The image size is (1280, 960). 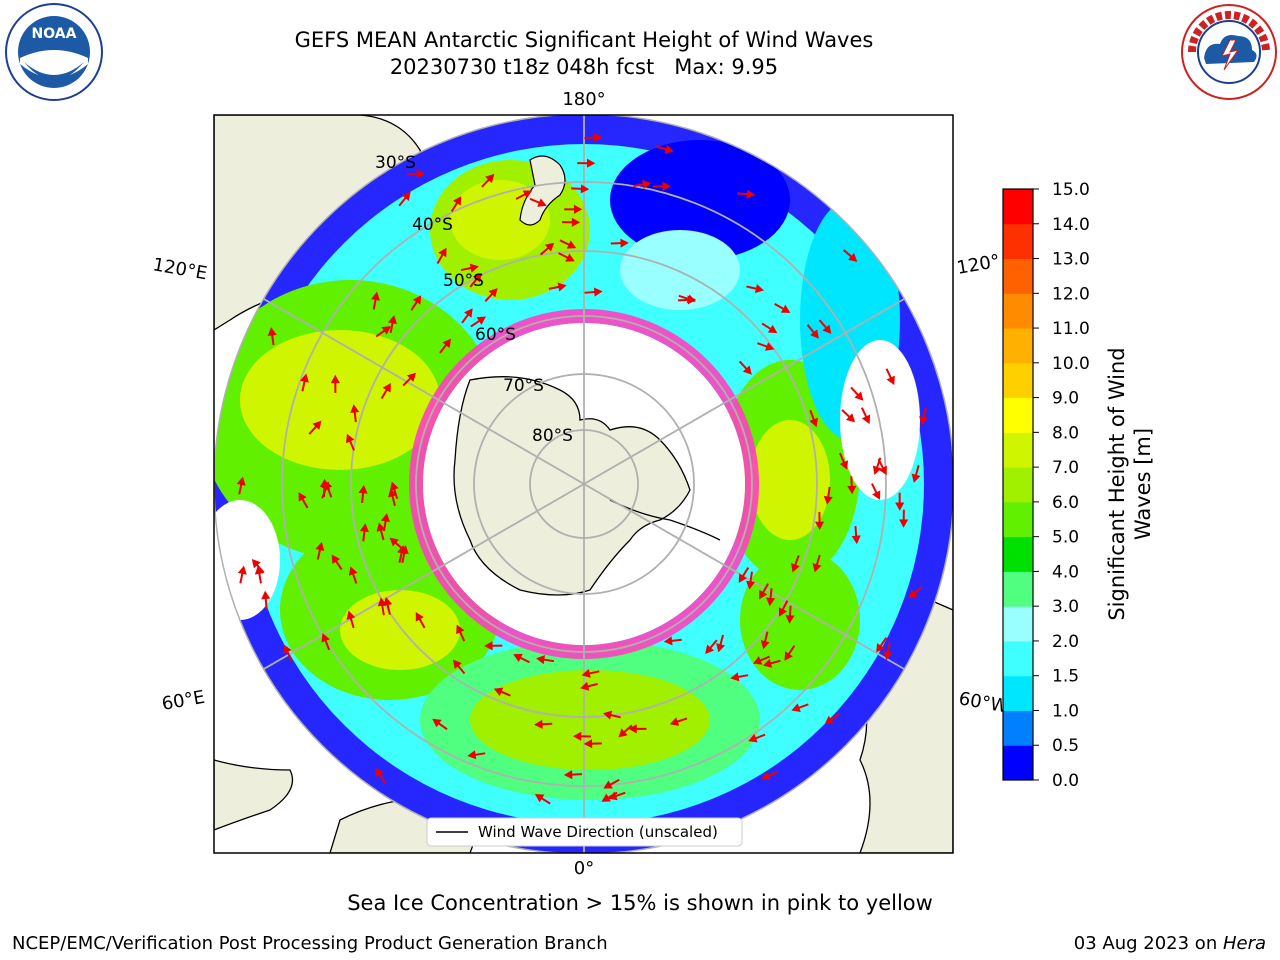 What do you see at coordinates (432, 225) in the screenshot?
I see `lat-label-40s: 40°S` at bounding box center [432, 225].